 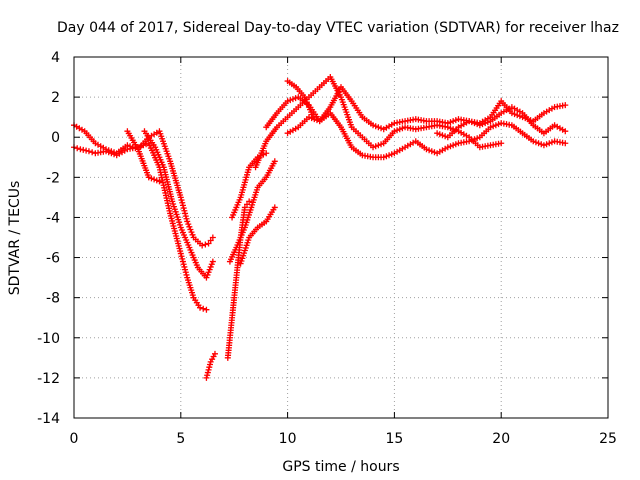 What do you see at coordinates (288, 439) in the screenshot?
I see `x-tick-label: 10` at bounding box center [288, 439].